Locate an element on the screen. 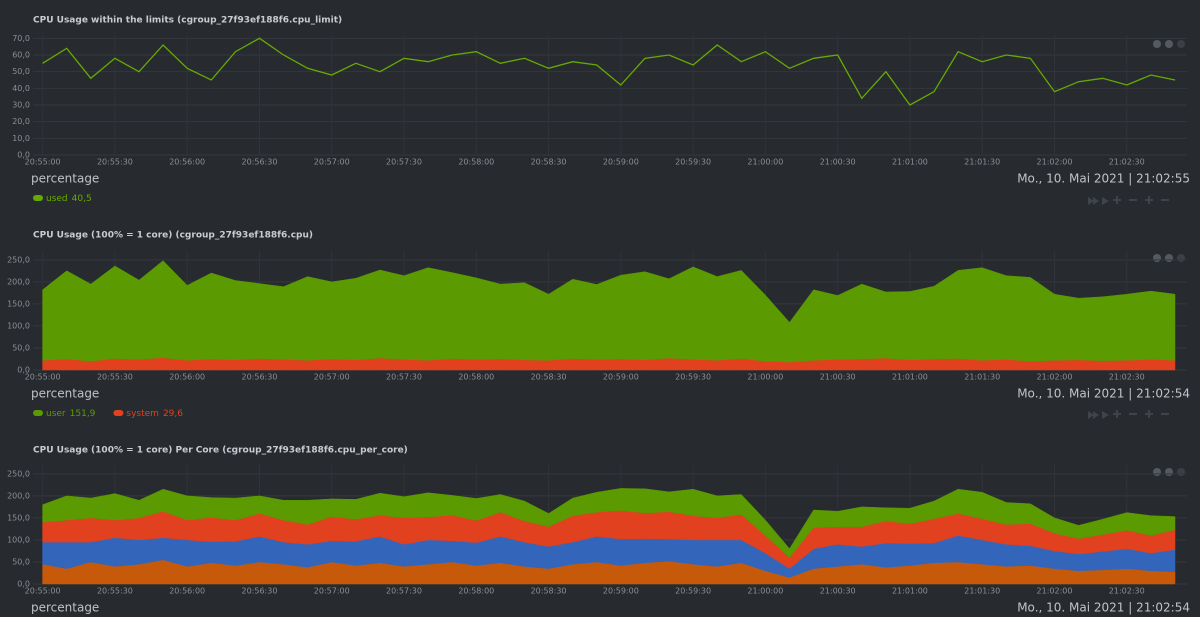  date-label: Mo., 10. Mai 2021 | 21:02:55 is located at coordinates (1103, 179).